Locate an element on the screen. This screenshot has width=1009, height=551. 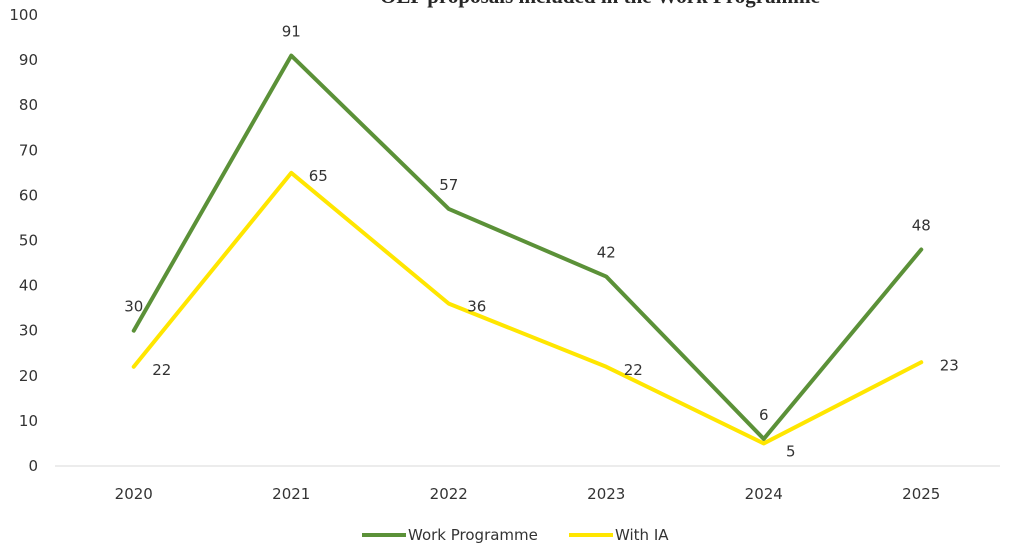
data-label: 48 is located at coordinates (921, 226).